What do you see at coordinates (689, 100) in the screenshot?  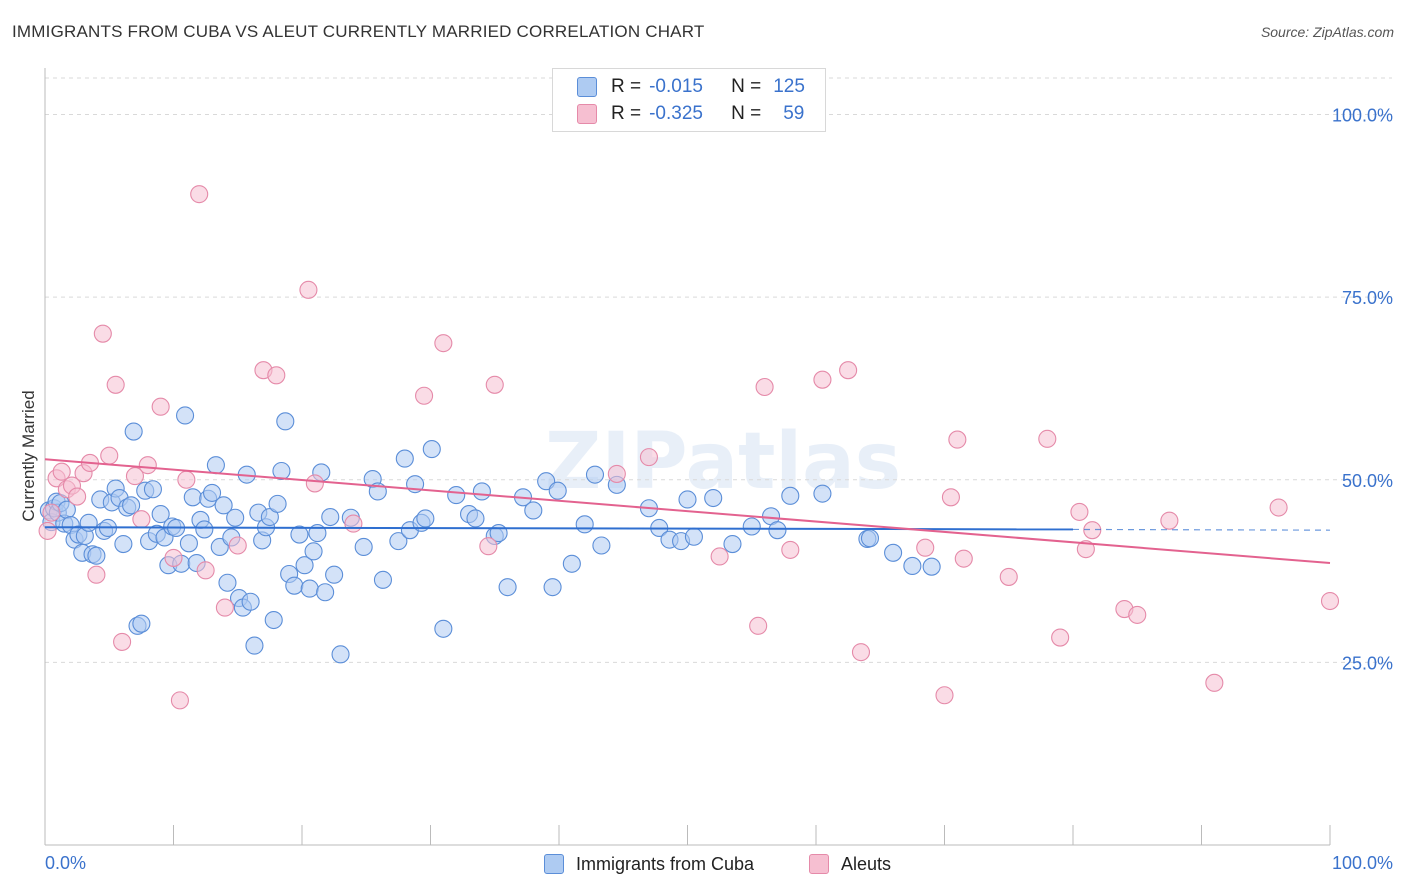 I see `stats-legend: R = -0.015 N = 125 R = -0.325 N = 59` at bounding box center [689, 100].